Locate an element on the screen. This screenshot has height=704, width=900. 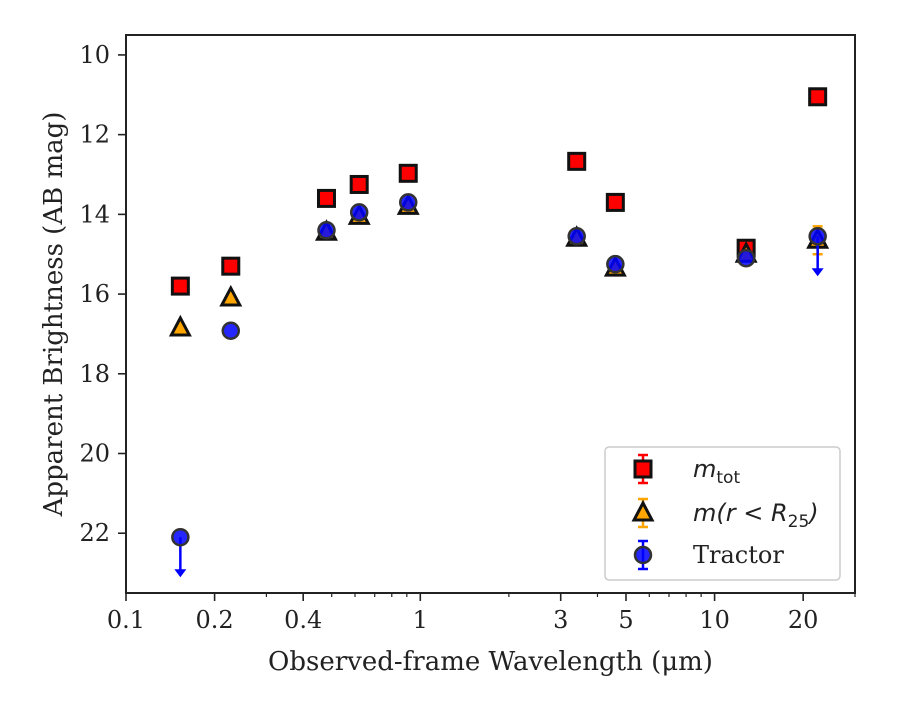
x-tick-label: 10 is located at coordinates (714, 620).